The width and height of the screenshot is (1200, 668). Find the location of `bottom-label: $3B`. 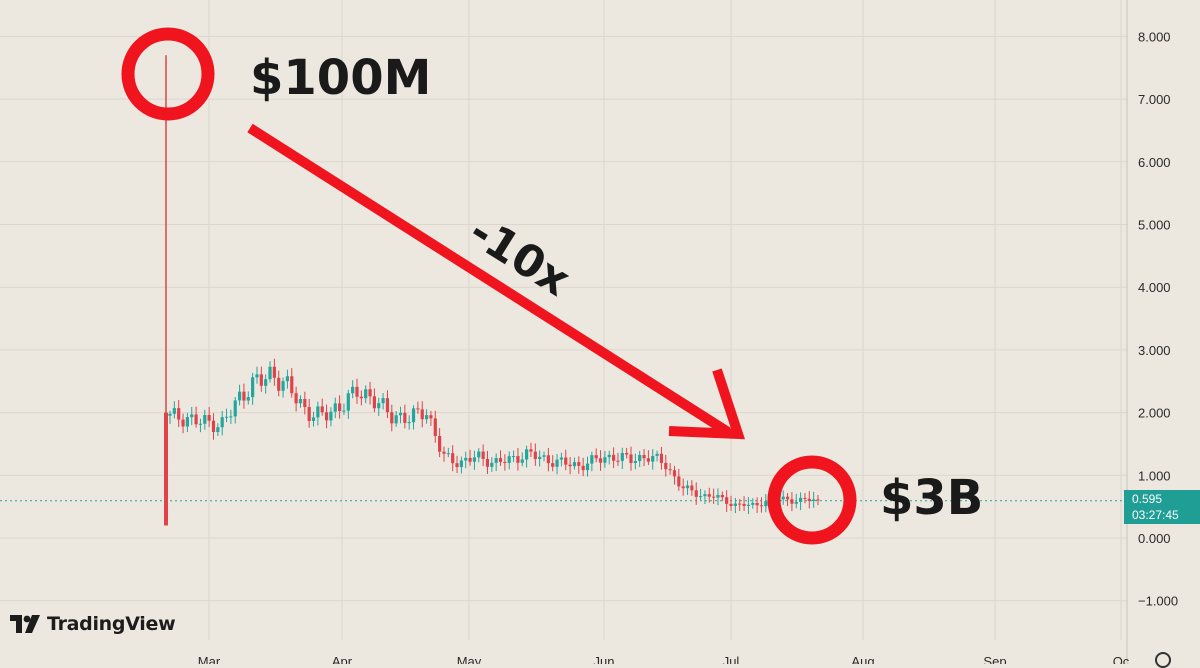

bottom-label: $3B is located at coordinates (931, 498).